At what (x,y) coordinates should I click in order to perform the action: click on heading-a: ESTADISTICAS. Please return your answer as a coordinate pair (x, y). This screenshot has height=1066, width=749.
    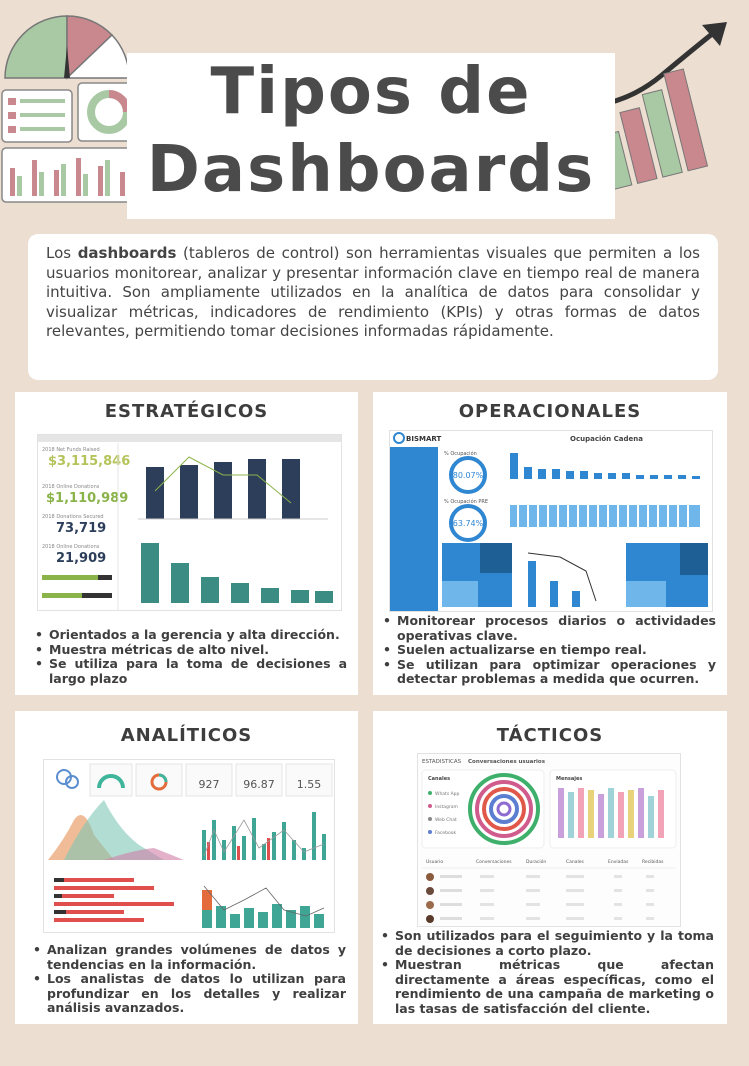
    Looking at the image, I should click on (442, 762).